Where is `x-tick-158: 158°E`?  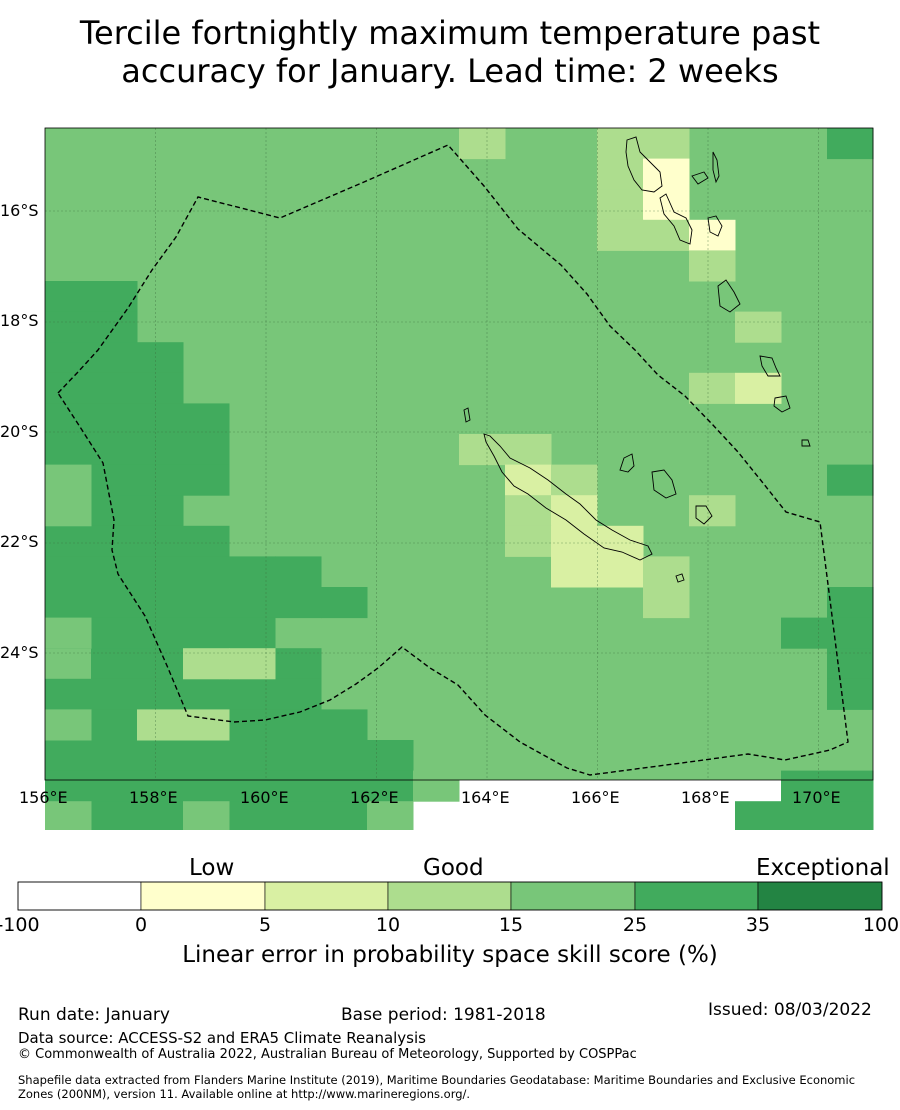 x-tick-158: 158°E is located at coordinates (153, 797).